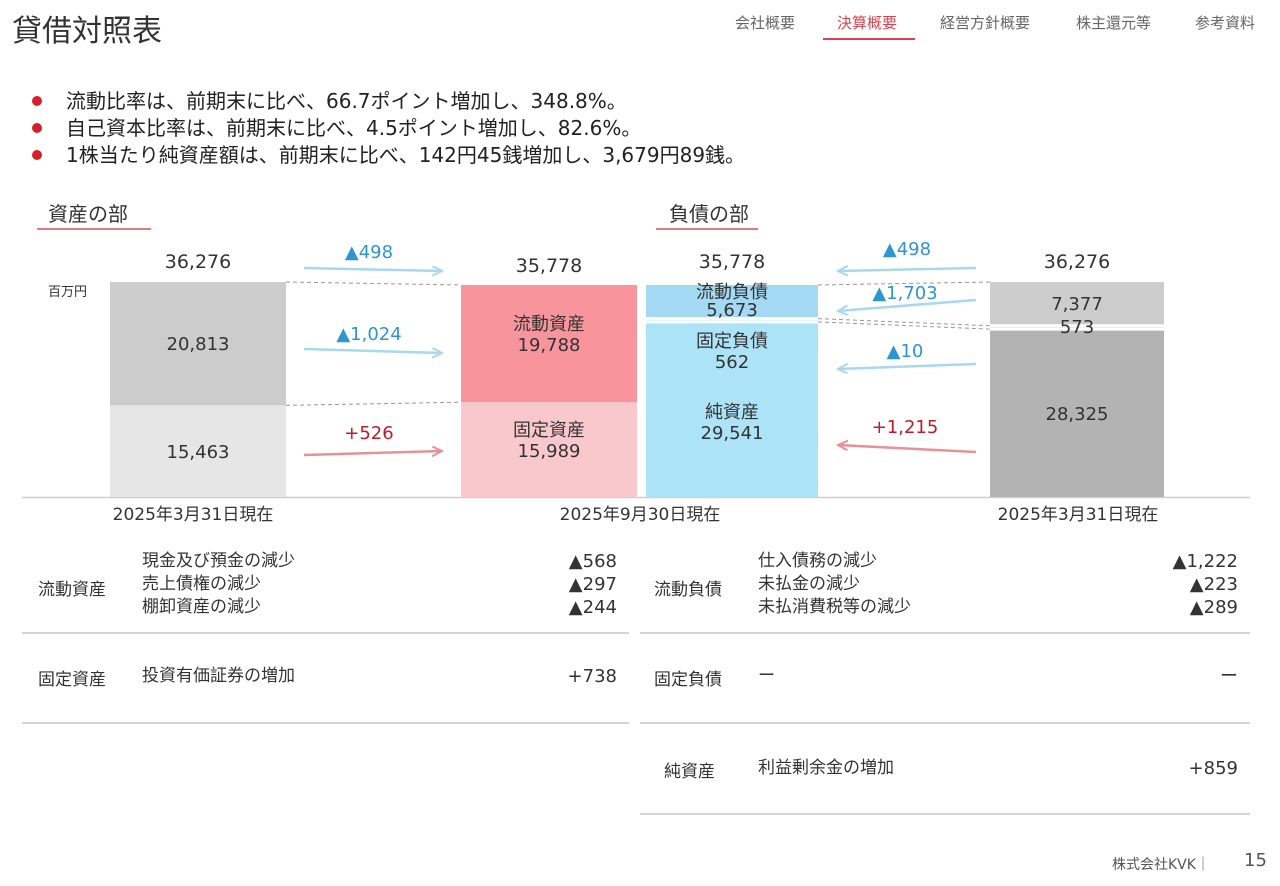 The height and width of the screenshot is (886, 1280). I want to click on segment-name-label: 純資産, so click(732, 412).